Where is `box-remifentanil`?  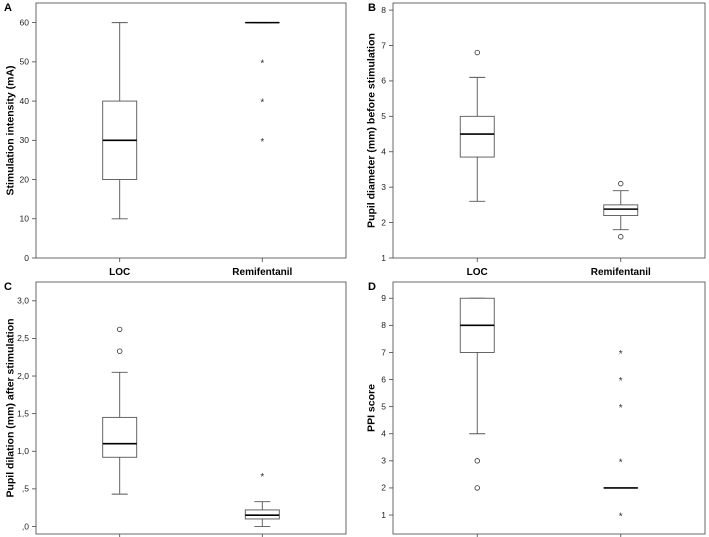
box-remifentanil is located at coordinates (621, 210).